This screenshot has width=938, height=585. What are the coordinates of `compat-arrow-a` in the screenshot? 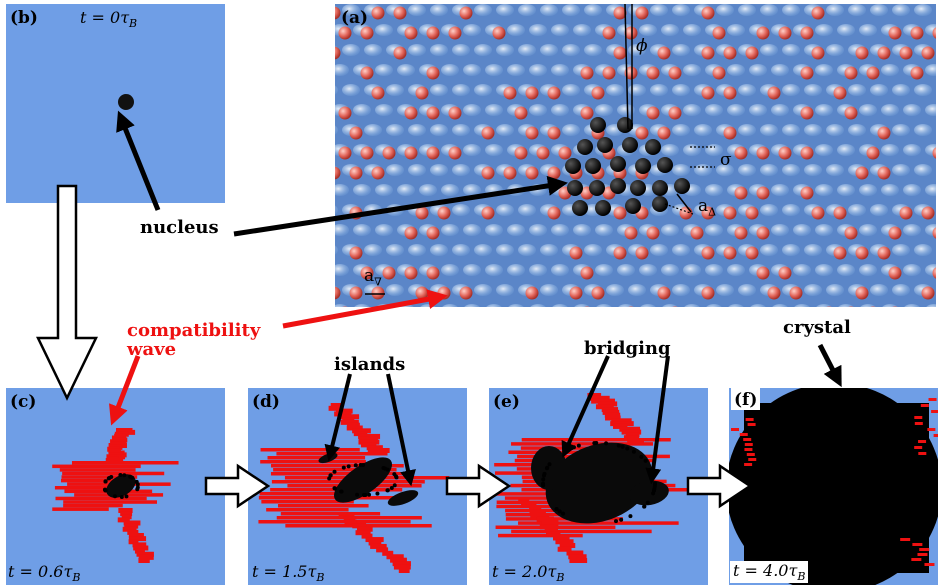 It's located at (365, 309).